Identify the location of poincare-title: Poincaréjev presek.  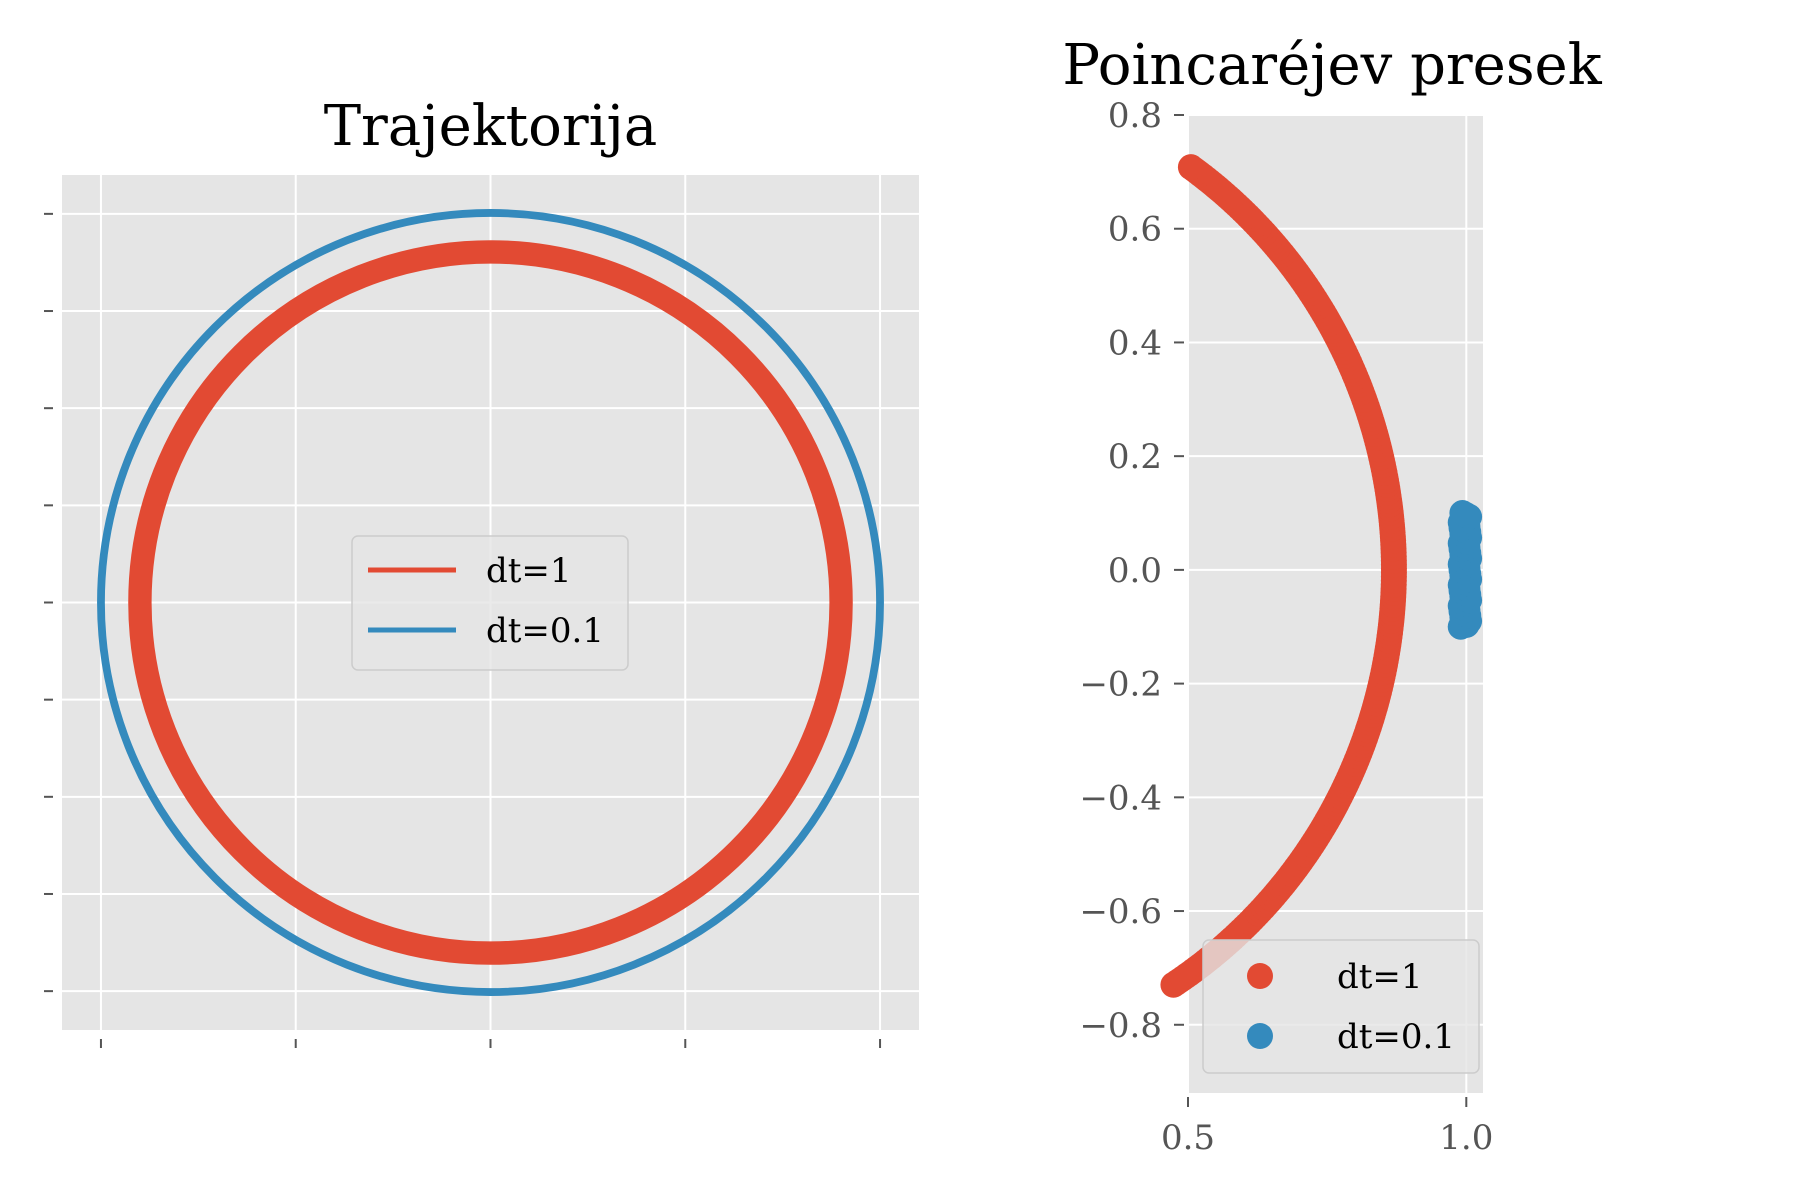
(1332, 65).